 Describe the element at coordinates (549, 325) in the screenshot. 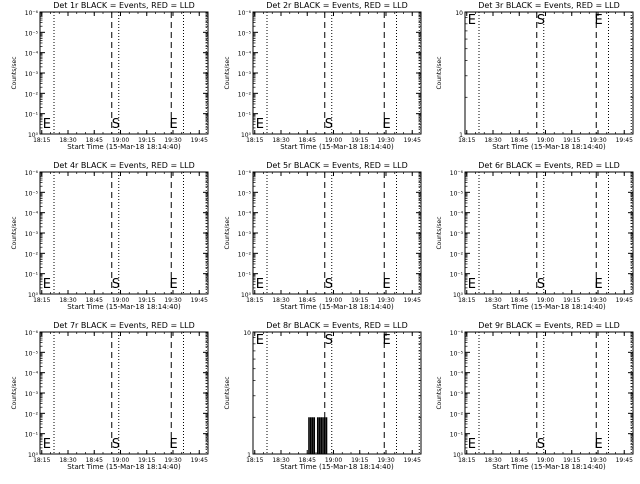

I see `panel-title: Det 9r BLACK = Events, RED = LLD` at that location.